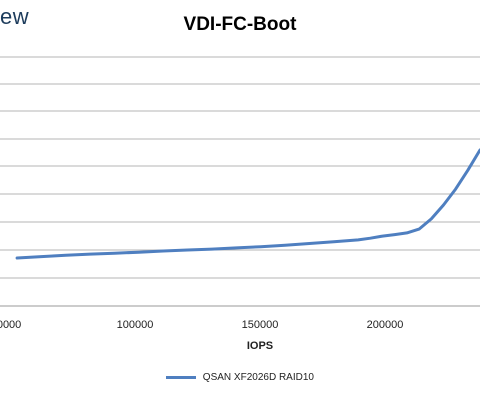  What do you see at coordinates (258, 377) in the screenshot?
I see `legend-label: QSAN XF2026D RAID10` at bounding box center [258, 377].